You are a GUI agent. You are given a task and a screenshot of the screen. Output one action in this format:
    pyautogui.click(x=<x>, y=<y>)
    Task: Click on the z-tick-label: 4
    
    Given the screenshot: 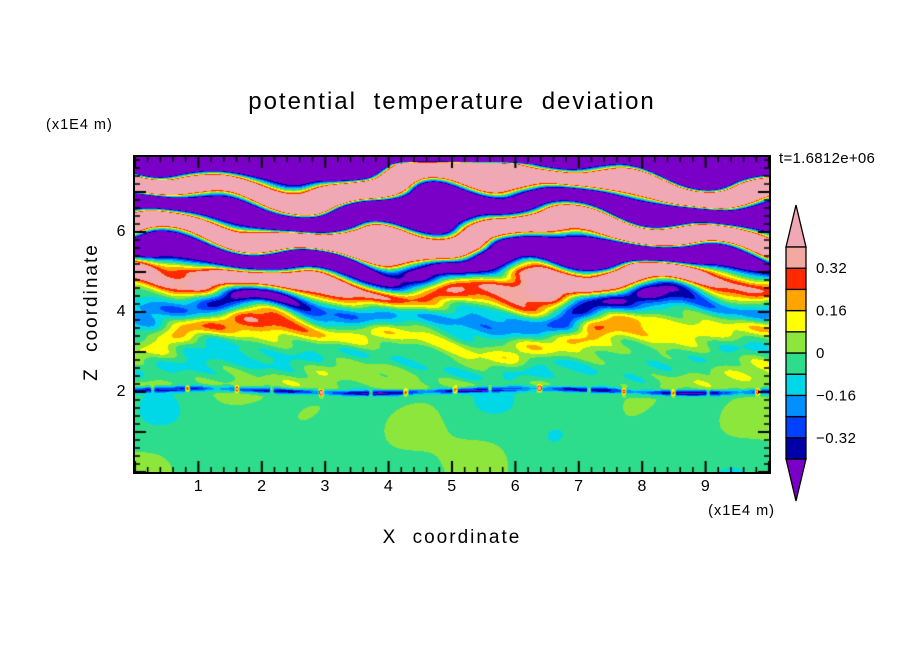 What is the action you would take?
    pyautogui.click(x=121, y=311)
    